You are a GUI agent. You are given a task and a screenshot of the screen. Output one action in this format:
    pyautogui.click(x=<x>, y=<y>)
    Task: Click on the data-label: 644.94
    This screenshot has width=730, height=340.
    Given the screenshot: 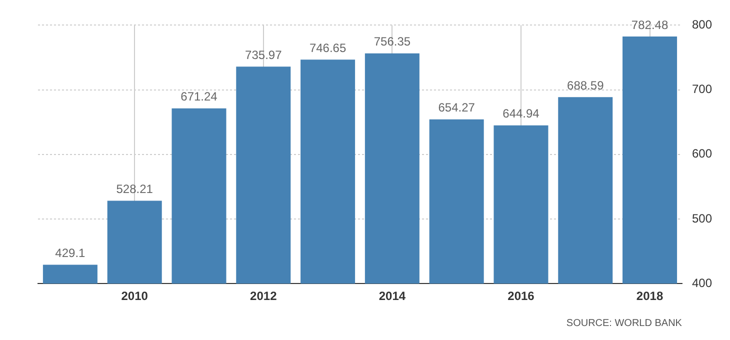 What is the action you would take?
    pyautogui.click(x=521, y=113)
    